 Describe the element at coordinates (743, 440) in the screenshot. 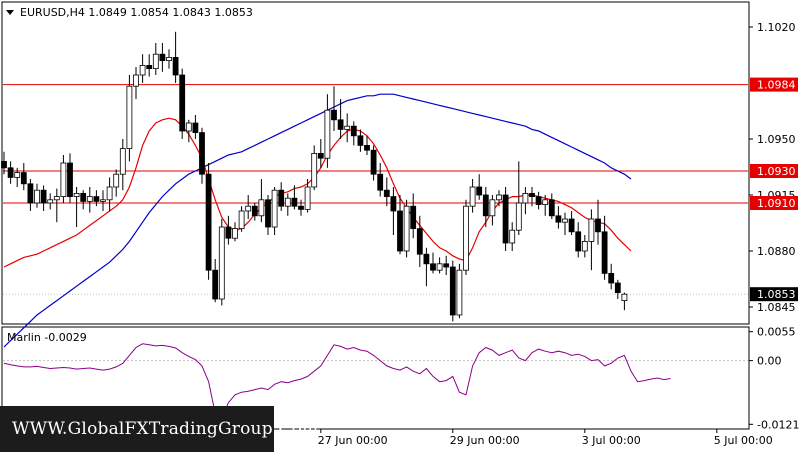

I see `time-tick-label: 5 Jul 00:00` at that location.